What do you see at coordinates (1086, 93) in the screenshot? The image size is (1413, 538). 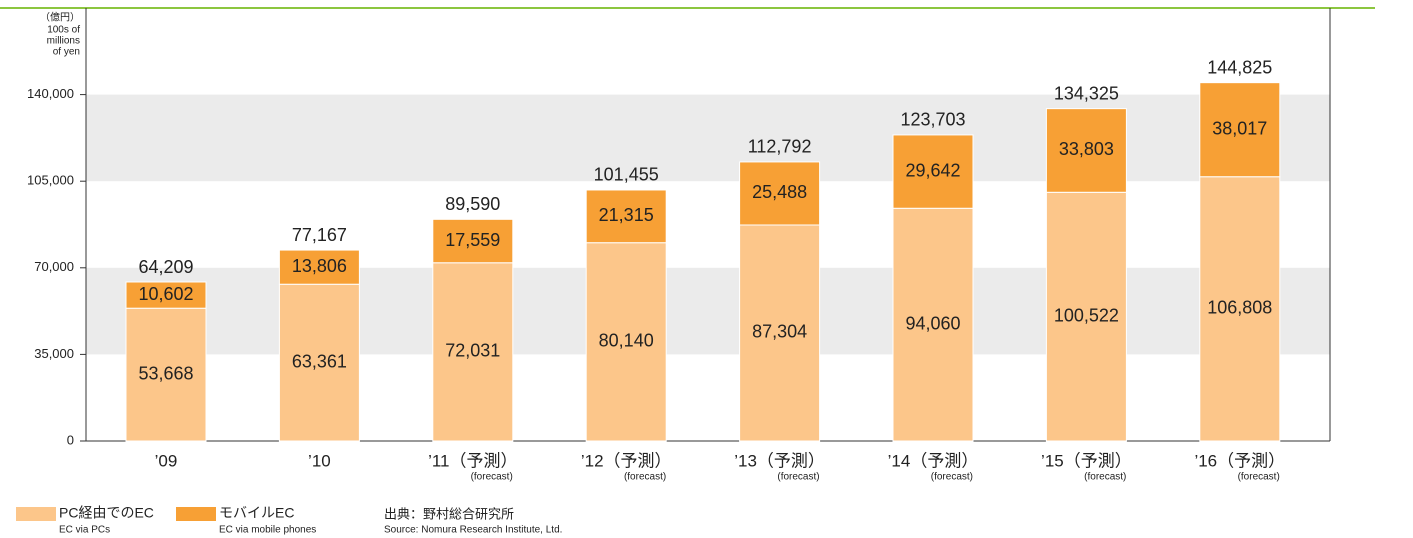 I see `total-label: 134,325` at bounding box center [1086, 93].